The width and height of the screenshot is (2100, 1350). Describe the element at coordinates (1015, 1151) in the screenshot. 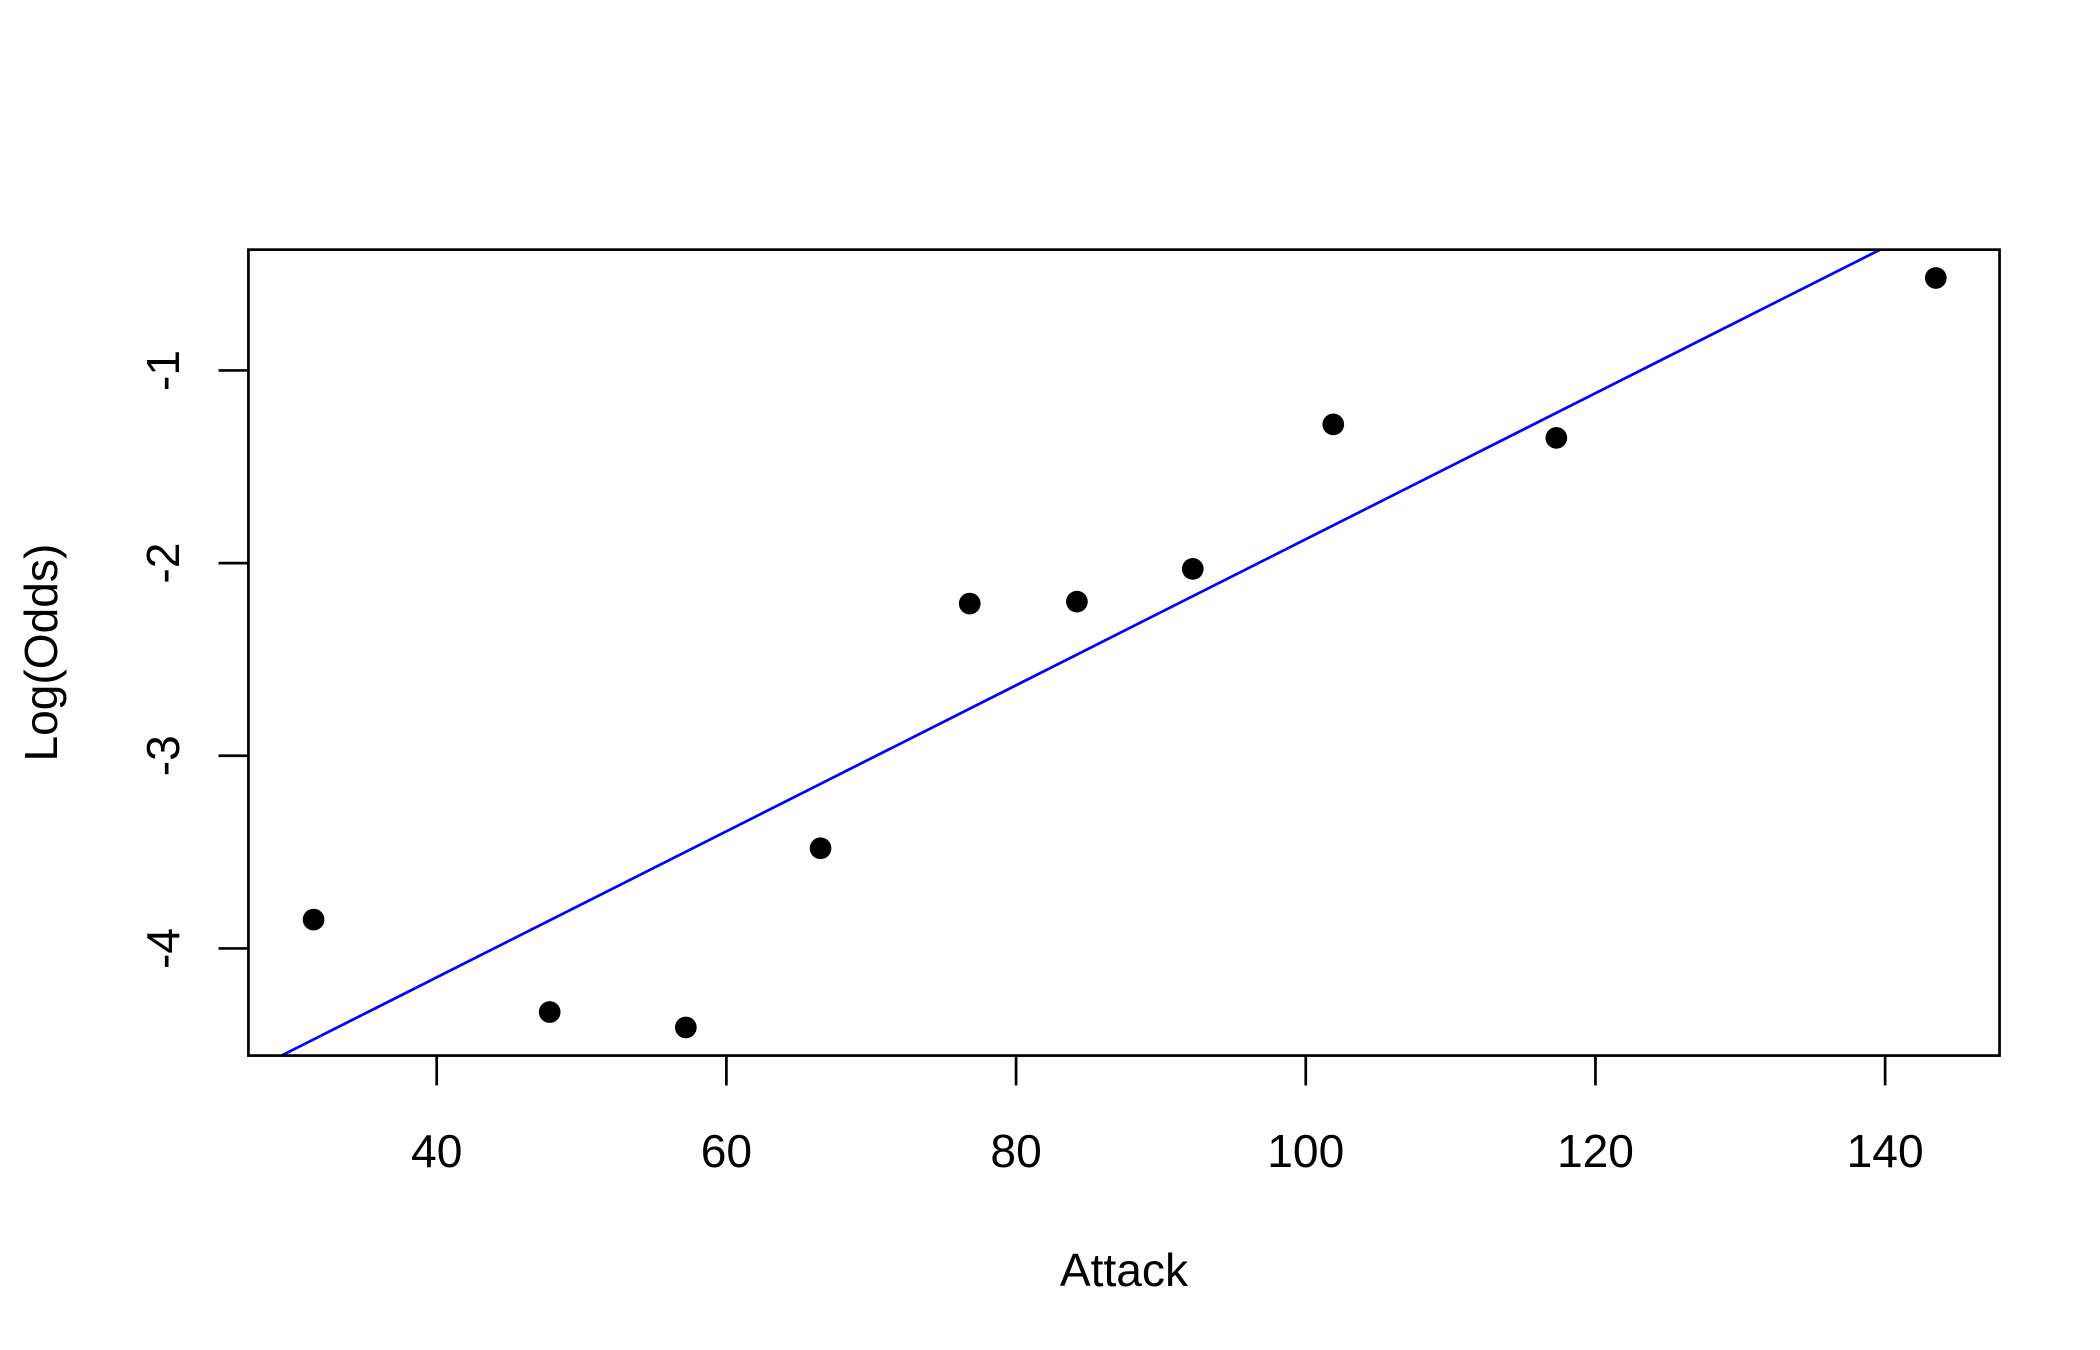

I see `x-tick-label: 80` at that location.